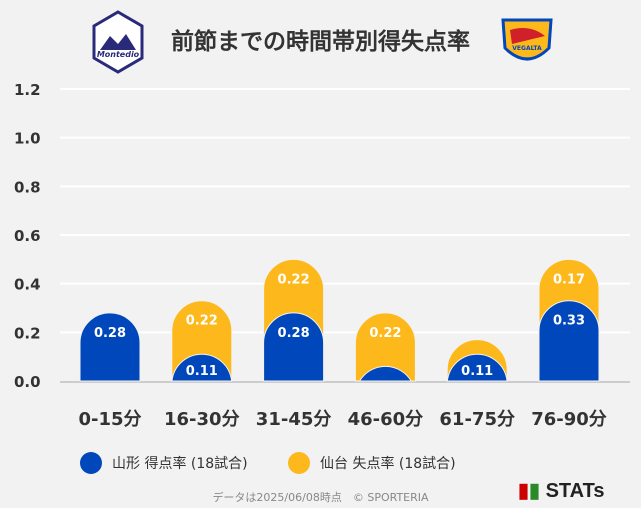 Image resolution: width=641 pixels, height=508 pixels. What do you see at coordinates (27, 187) in the screenshot?
I see `y-tick-label: 0.8` at bounding box center [27, 187].